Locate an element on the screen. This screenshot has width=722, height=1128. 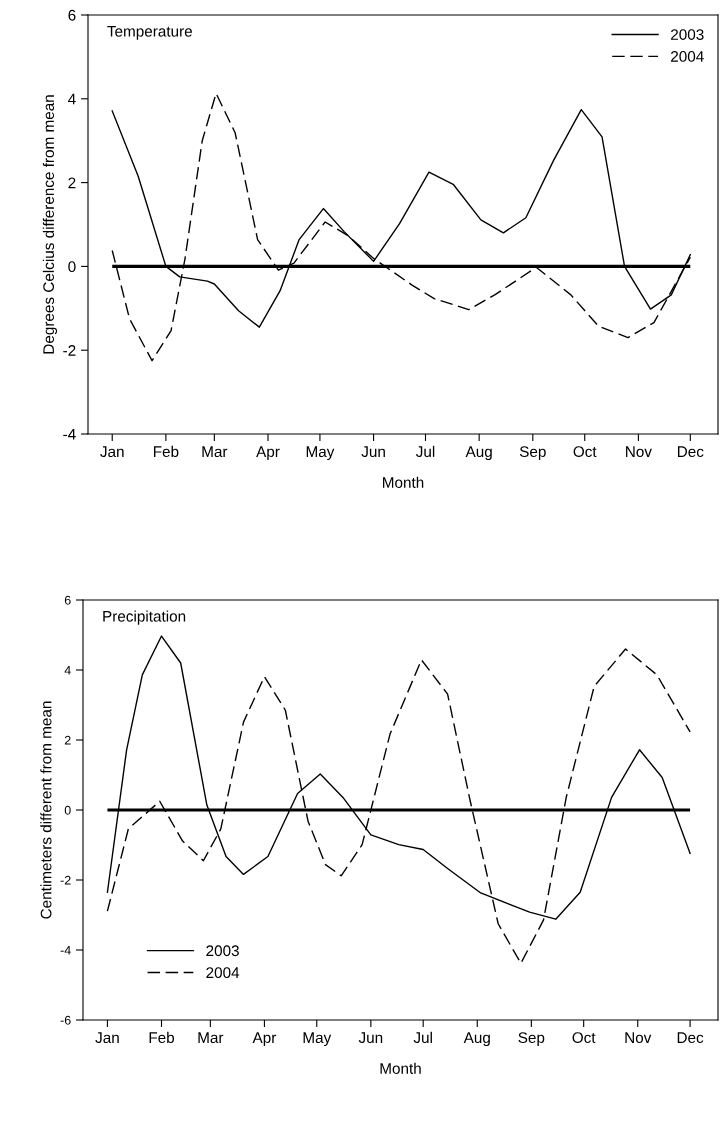
annotation: Temperature is located at coordinates (149, 33).